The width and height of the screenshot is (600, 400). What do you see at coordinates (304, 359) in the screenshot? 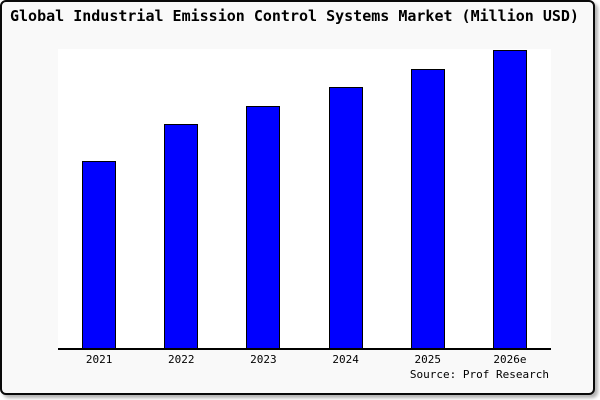
I see `x-axis-labels: 2021 2022 2023 2024 2025 2026e` at bounding box center [304, 359].